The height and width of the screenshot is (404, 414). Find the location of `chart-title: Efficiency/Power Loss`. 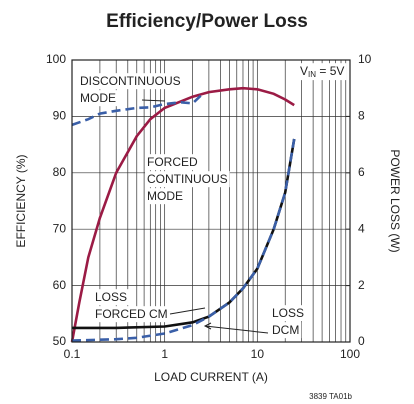

chart-title: Efficiency/Power Loss is located at coordinates (207, 21).